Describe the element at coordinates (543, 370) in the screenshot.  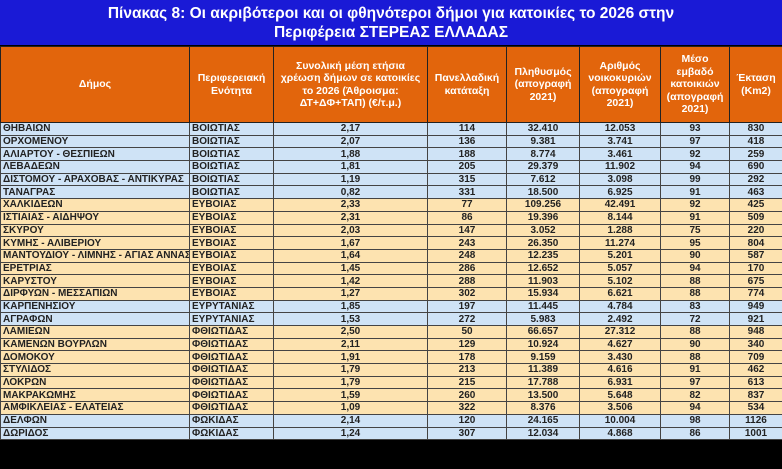
I see `cell-population: 11.389` at that location.